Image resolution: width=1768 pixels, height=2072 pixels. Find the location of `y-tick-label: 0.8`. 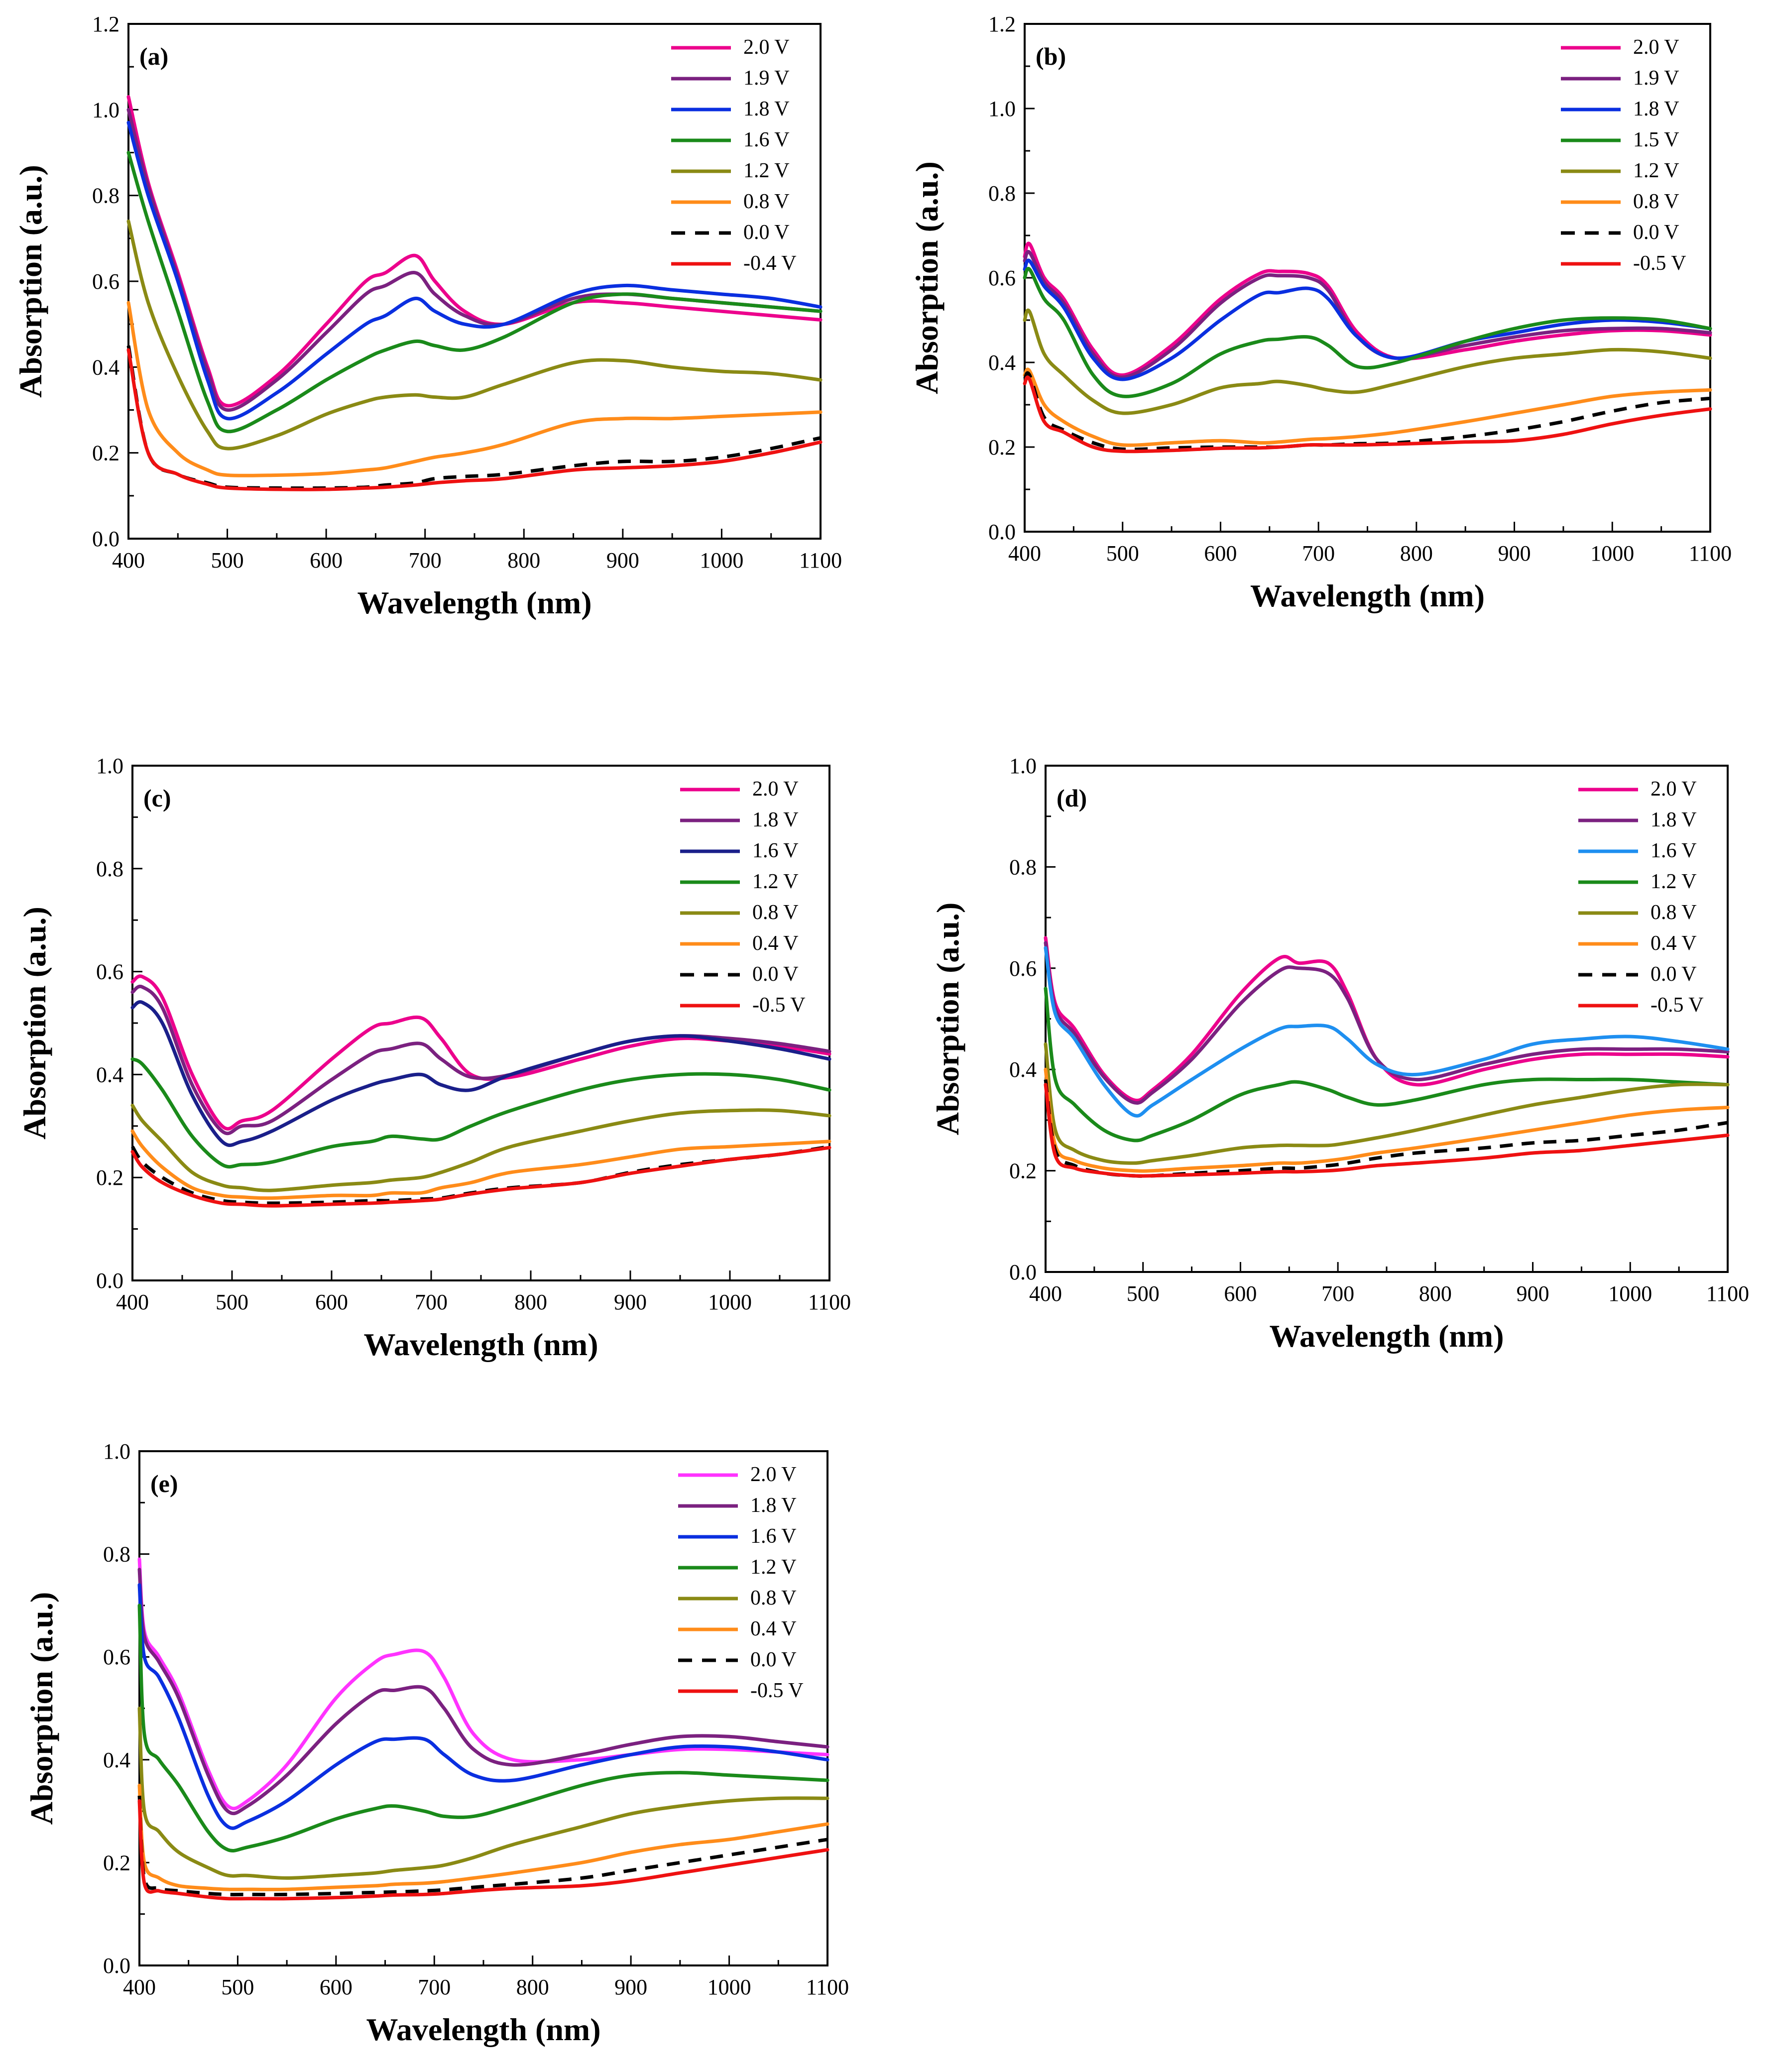

y-tick-label: 0.8 is located at coordinates (109, 869).